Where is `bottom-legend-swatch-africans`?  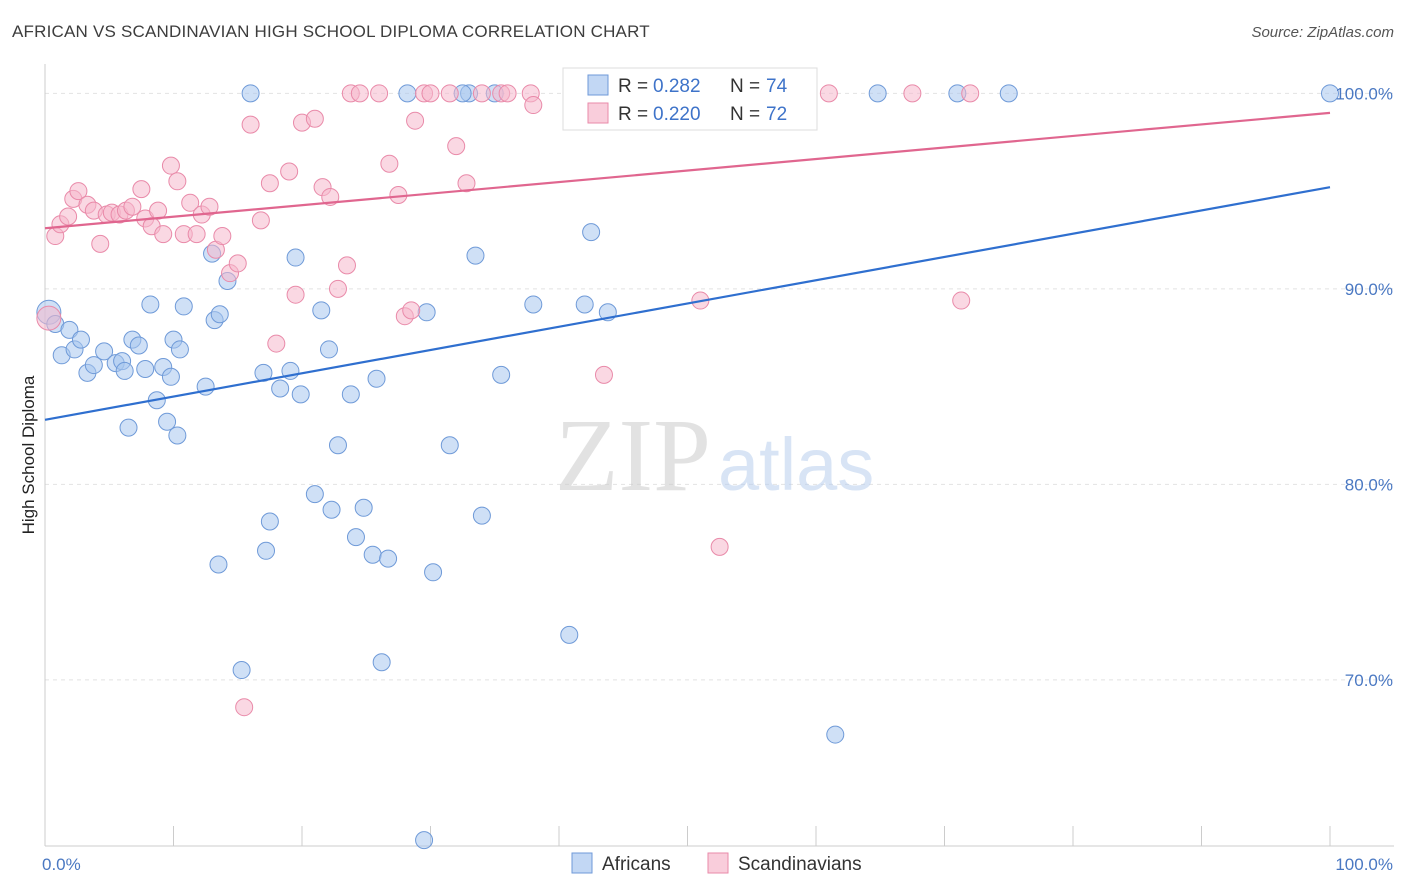 bottom-legend-swatch-africans is located at coordinates (582, 863).